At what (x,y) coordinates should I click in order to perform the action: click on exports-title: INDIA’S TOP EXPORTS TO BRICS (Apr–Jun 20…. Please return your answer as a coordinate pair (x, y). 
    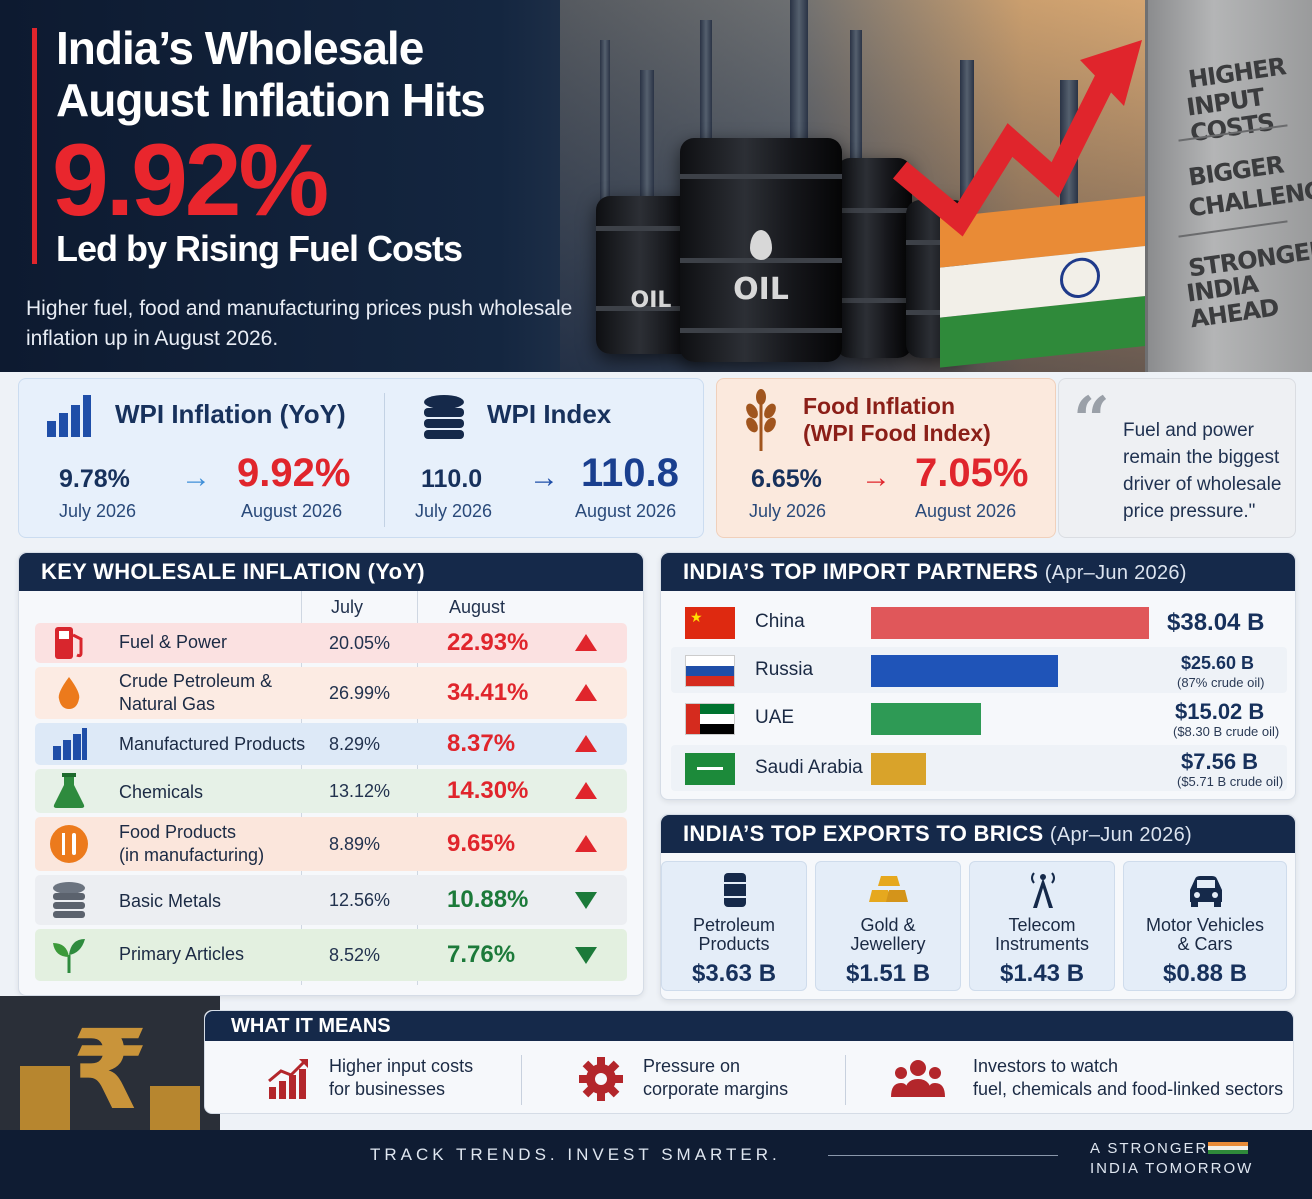
    Looking at the image, I should click on (978, 834).